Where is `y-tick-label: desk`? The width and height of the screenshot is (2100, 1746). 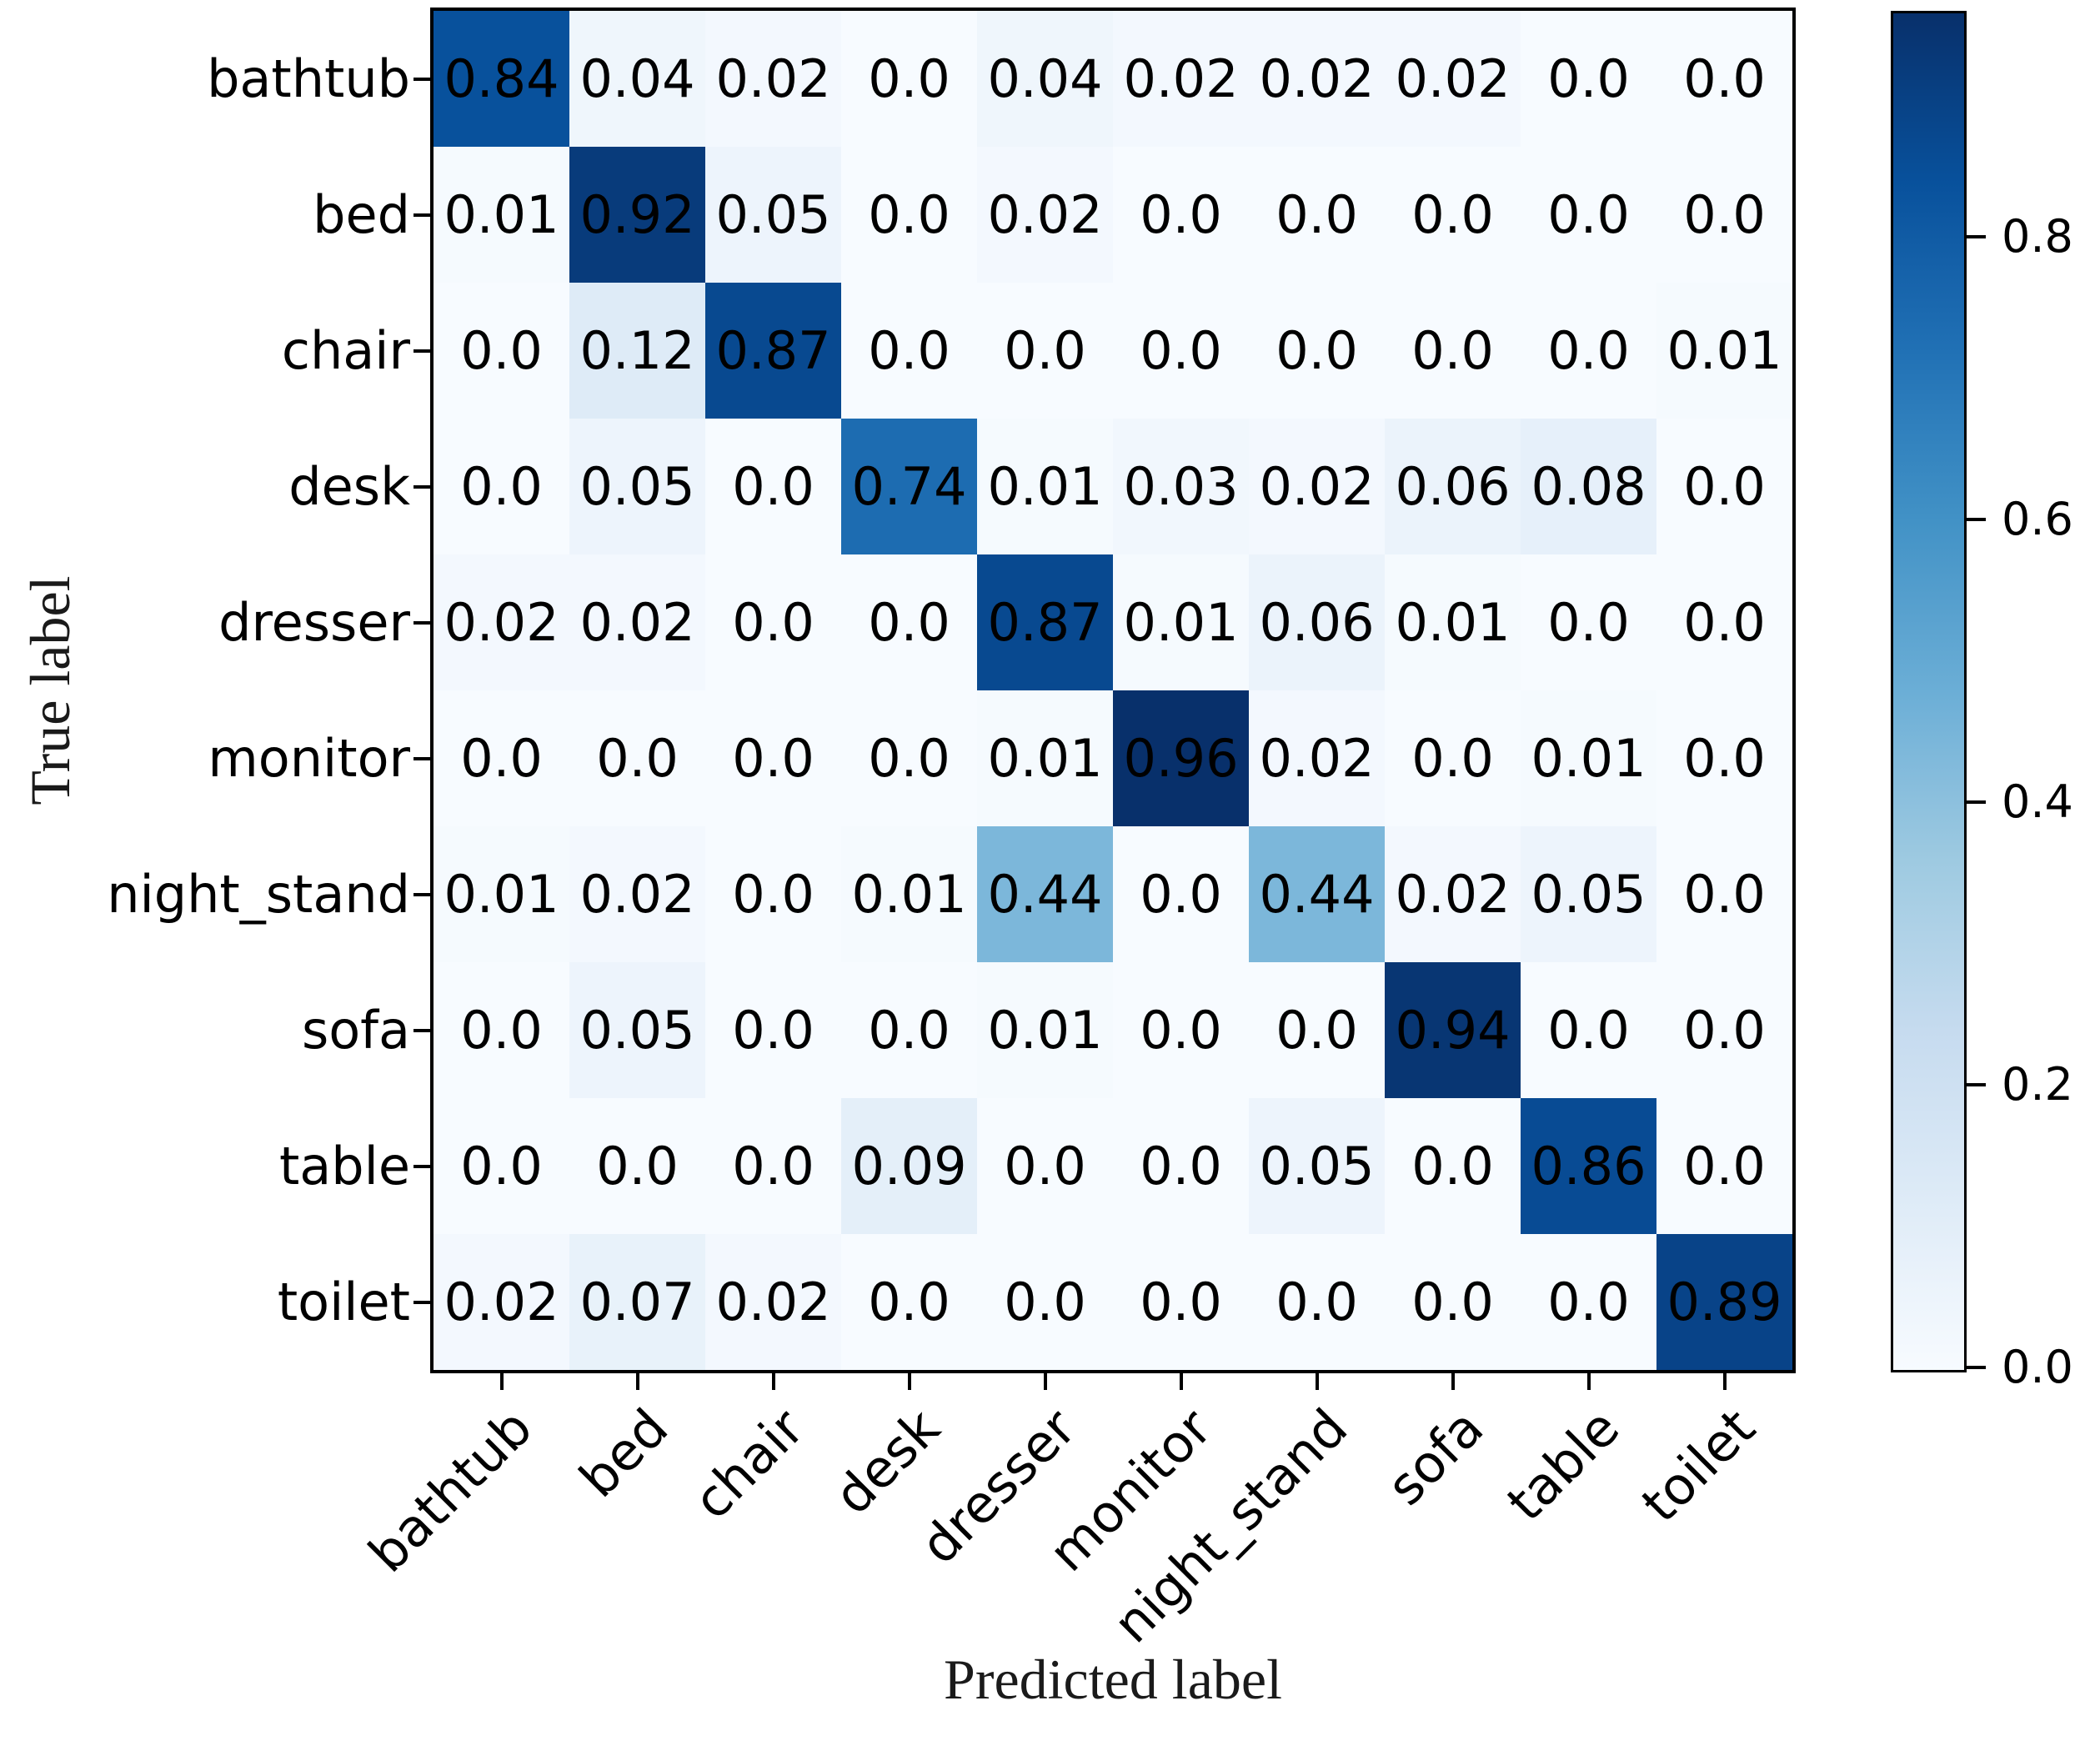 y-tick-label: desk is located at coordinates (349, 486).